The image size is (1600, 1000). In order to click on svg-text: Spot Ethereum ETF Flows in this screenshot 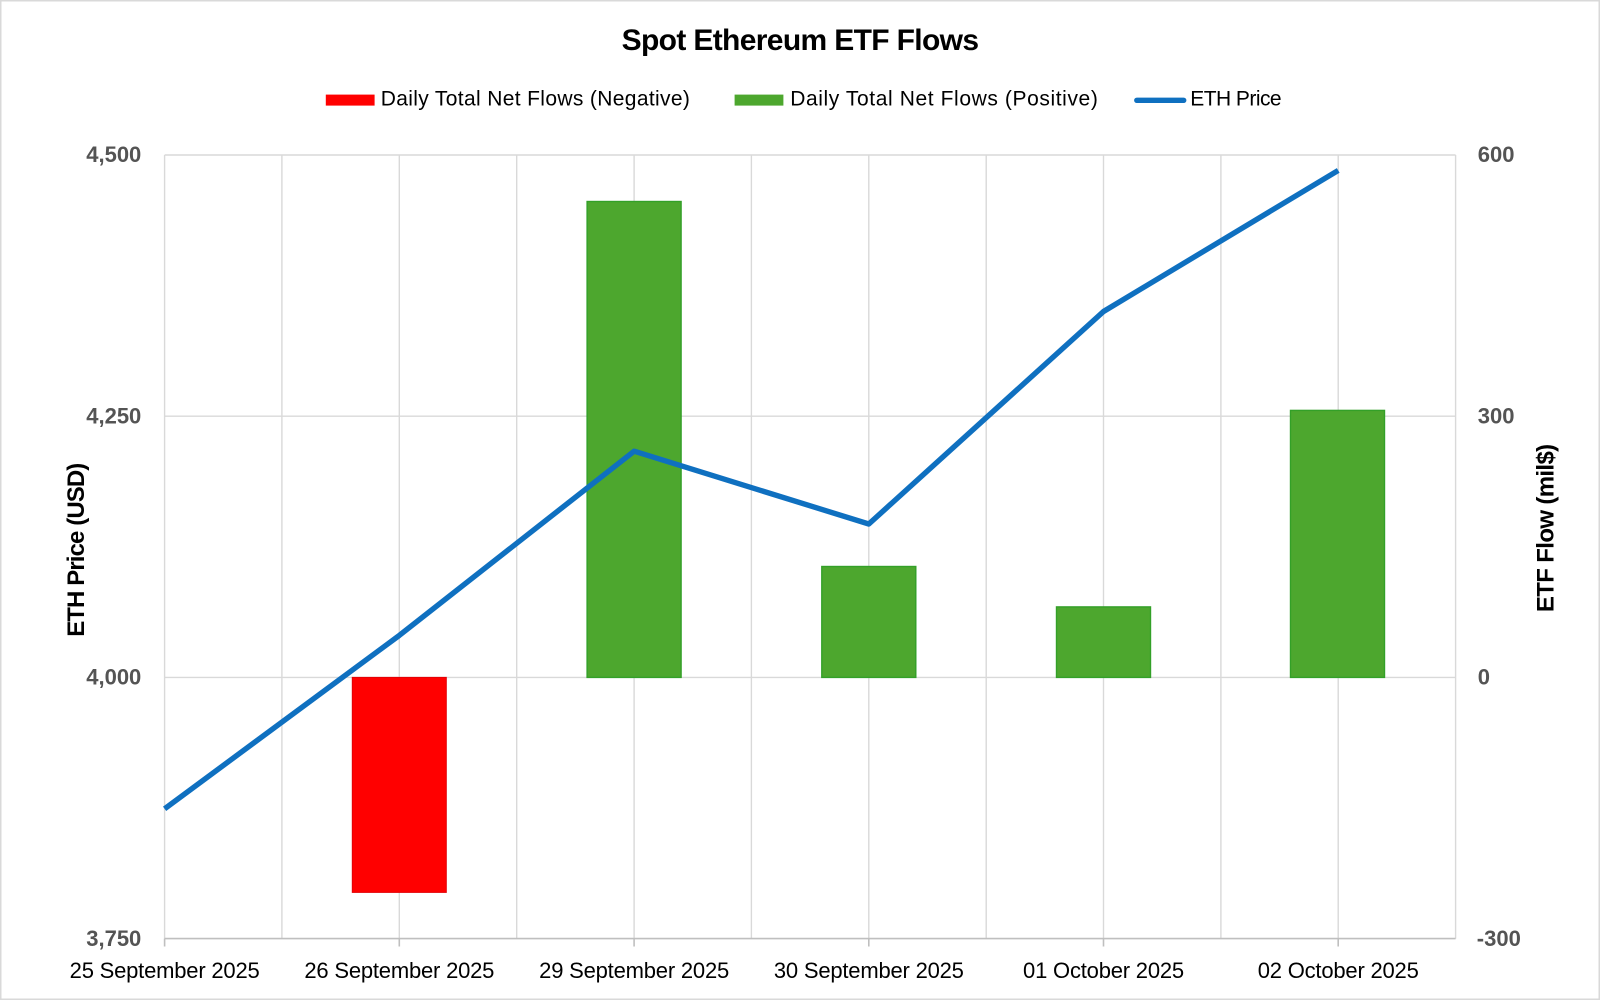, I will do `click(800, 40)`.